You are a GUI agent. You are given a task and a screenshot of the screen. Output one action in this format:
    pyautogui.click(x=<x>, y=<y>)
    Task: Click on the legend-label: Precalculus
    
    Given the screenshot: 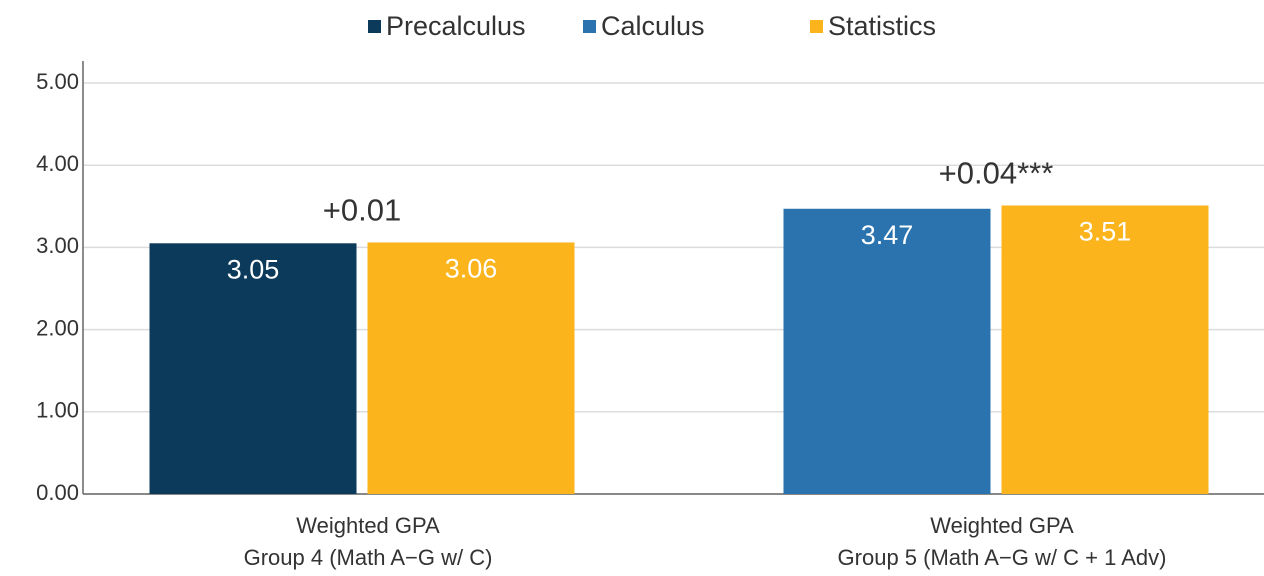 What is the action you would take?
    pyautogui.click(x=456, y=26)
    